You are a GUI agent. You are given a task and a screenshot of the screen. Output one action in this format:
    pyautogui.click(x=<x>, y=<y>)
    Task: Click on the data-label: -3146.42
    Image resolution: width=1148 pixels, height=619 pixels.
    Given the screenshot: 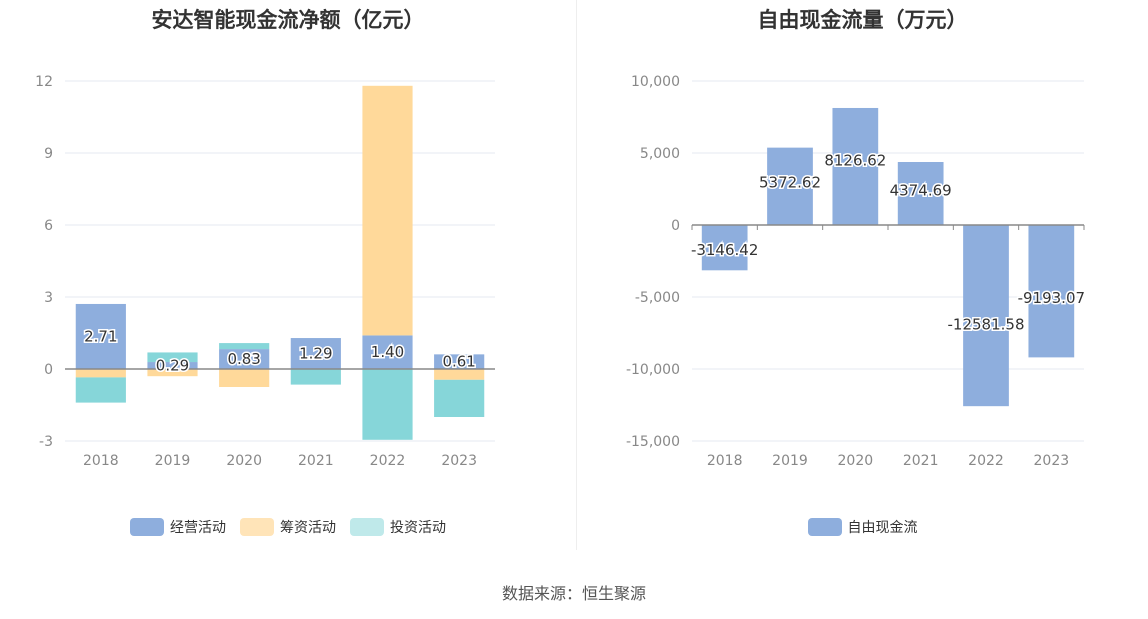 What is the action you would take?
    pyautogui.click(x=724, y=250)
    